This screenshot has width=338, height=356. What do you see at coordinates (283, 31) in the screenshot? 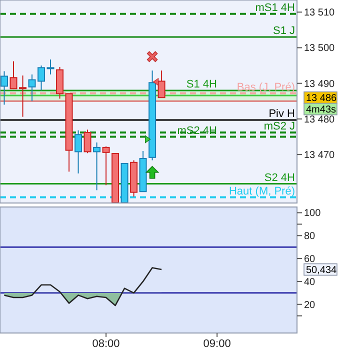
I see `ref-line-label: S1 J` at bounding box center [283, 31].